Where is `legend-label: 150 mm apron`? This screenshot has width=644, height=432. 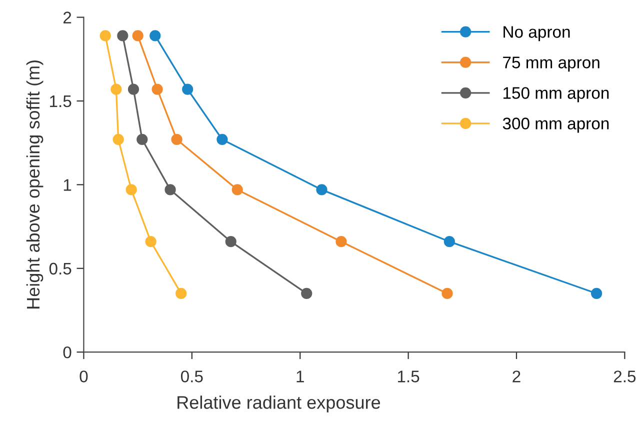
legend-label: 150 mm apron is located at coordinates (556, 94).